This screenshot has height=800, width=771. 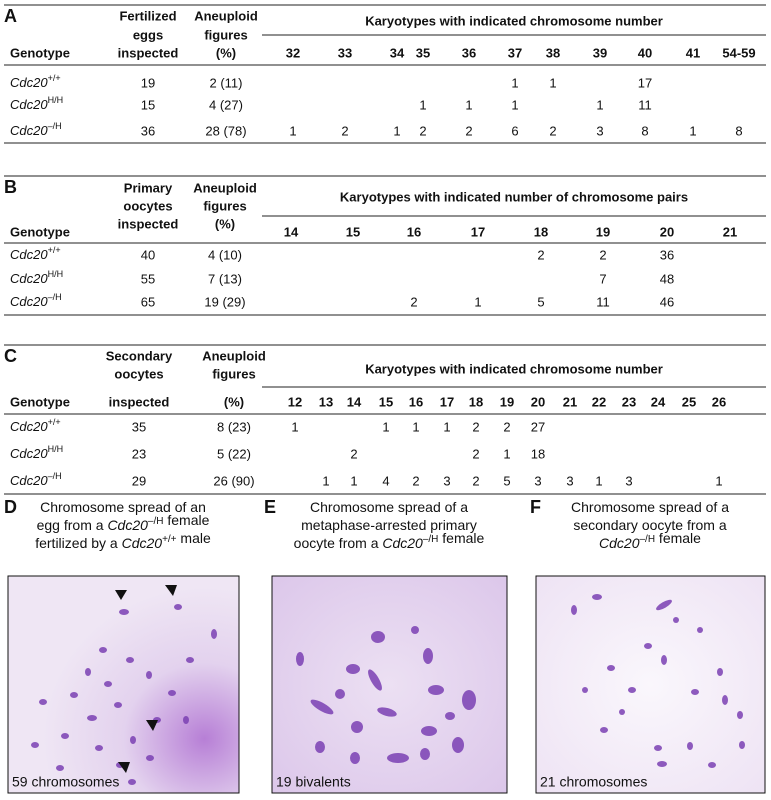 What do you see at coordinates (645, 82) in the screenshot?
I see `karyotype-count: 17` at bounding box center [645, 82].